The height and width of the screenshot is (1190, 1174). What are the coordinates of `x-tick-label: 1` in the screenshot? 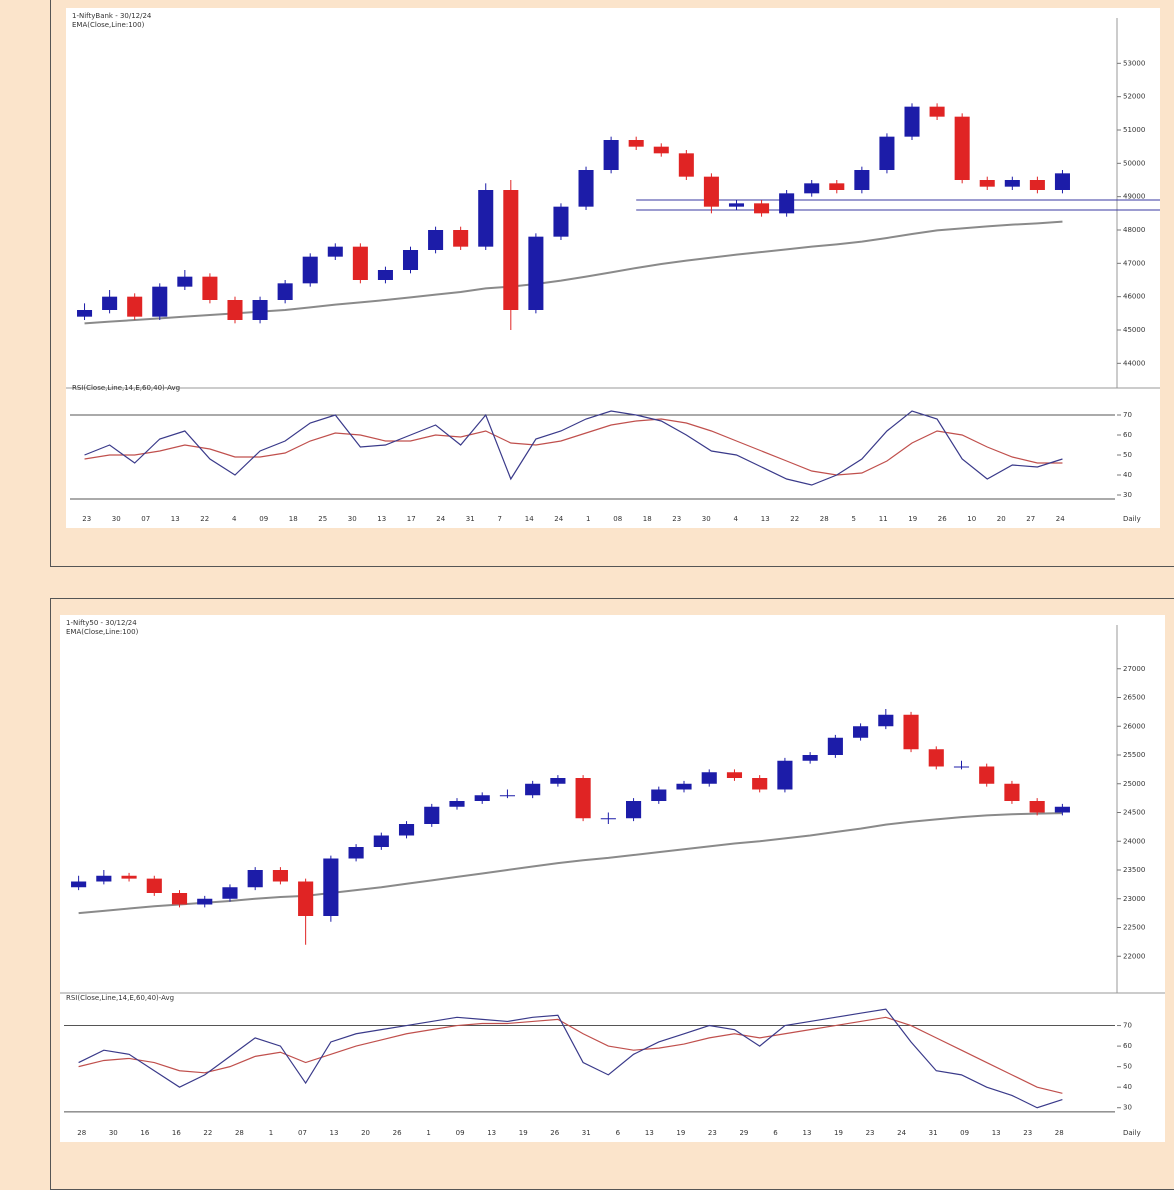 It's located at (428, 1133).